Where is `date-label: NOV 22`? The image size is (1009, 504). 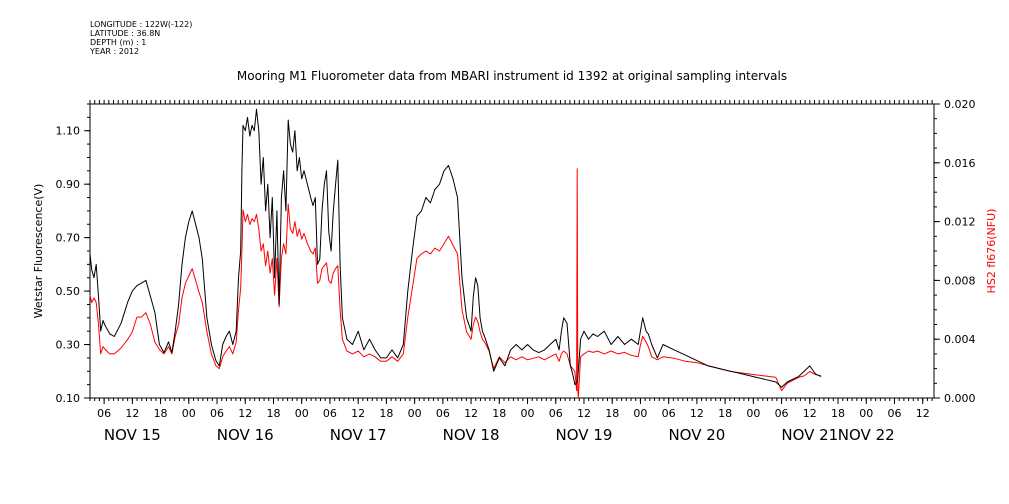
date-label: NOV 22 is located at coordinates (866, 435).